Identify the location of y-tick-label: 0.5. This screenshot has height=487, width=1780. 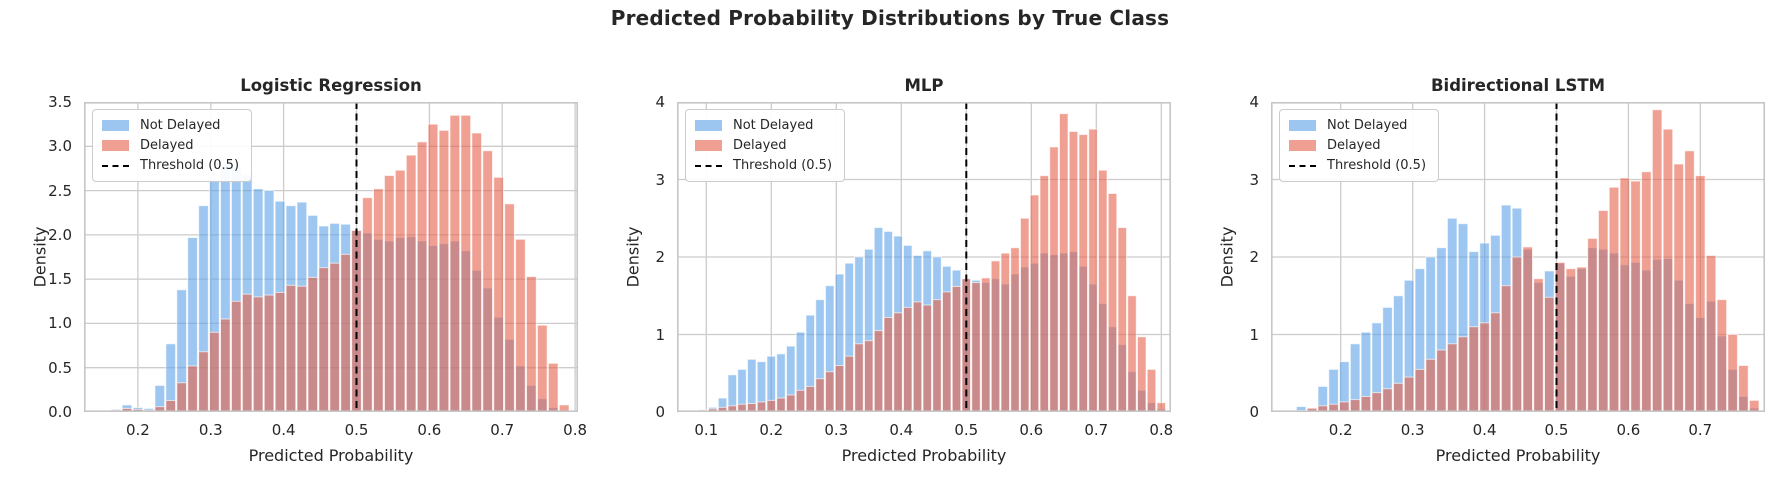
(60, 367).